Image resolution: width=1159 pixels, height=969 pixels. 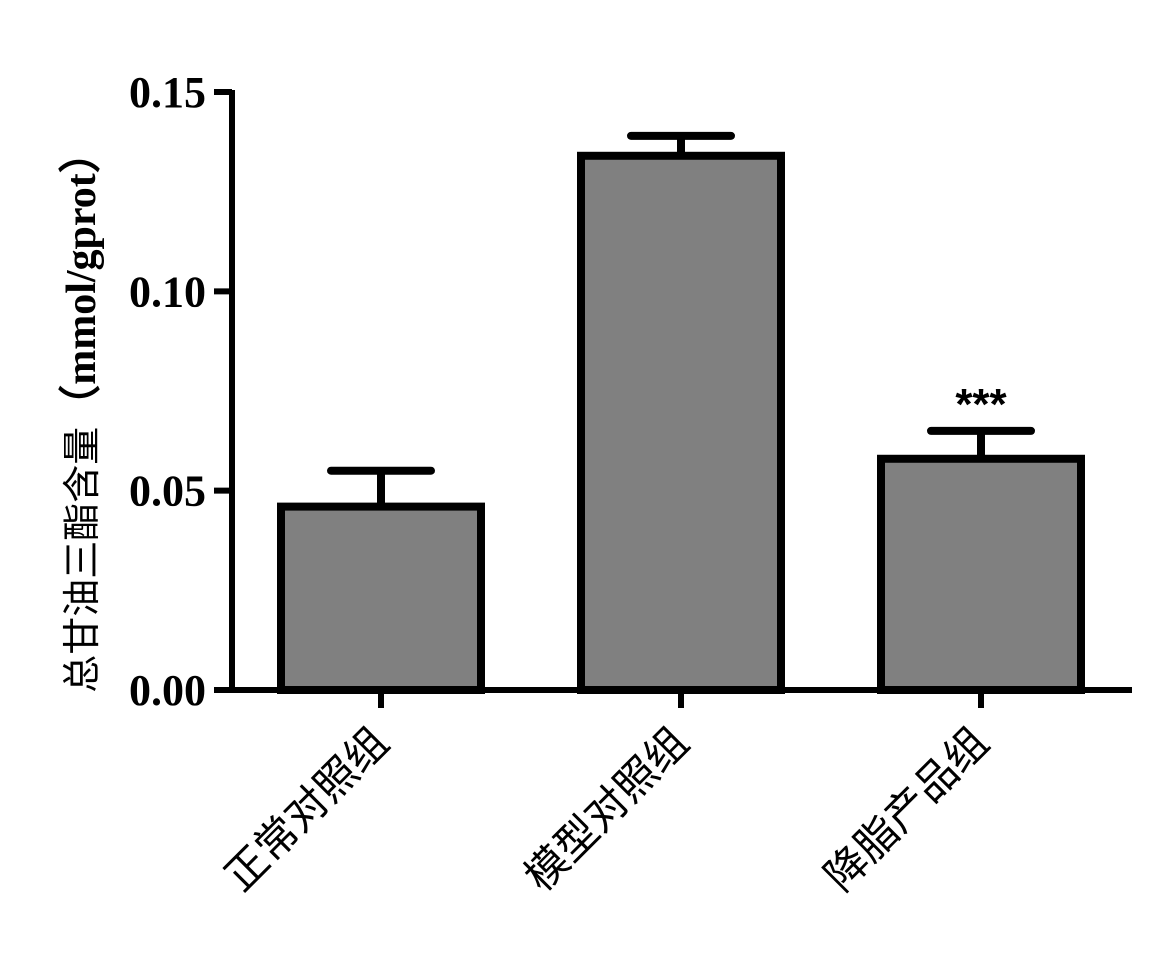 I want to click on x-category-label-2: 模型对照组, so click(x=606, y=808).